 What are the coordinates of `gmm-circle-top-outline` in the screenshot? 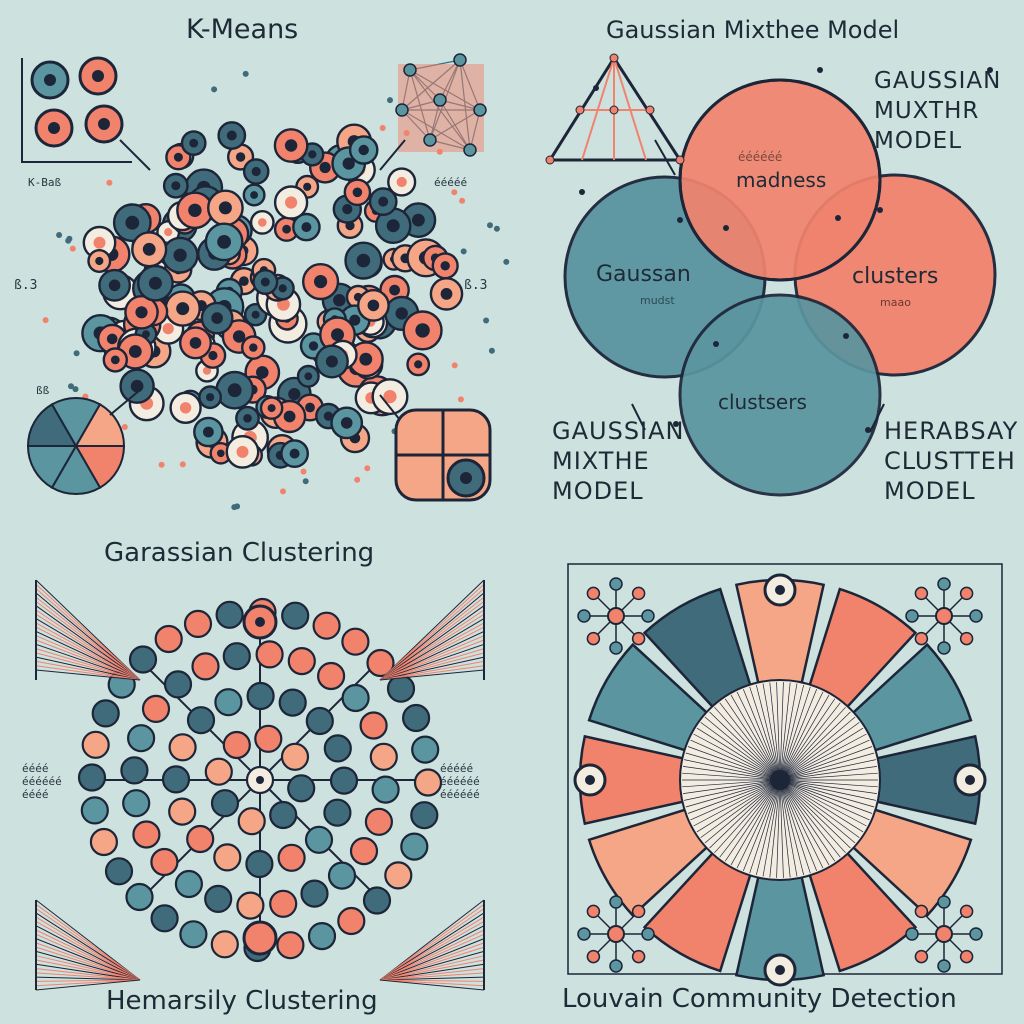 It's located at (780, 180).